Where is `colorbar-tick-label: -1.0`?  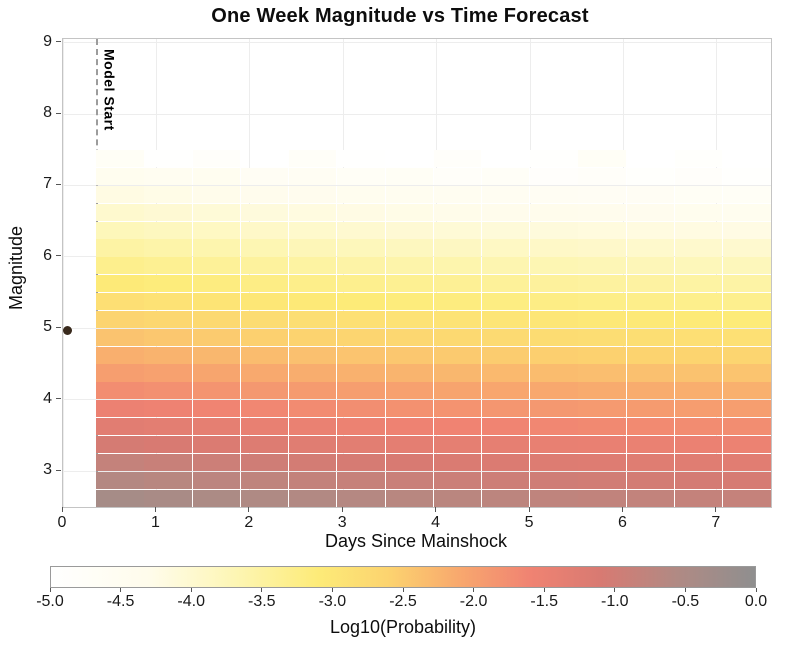 colorbar-tick-label: -1.0 is located at coordinates (615, 601).